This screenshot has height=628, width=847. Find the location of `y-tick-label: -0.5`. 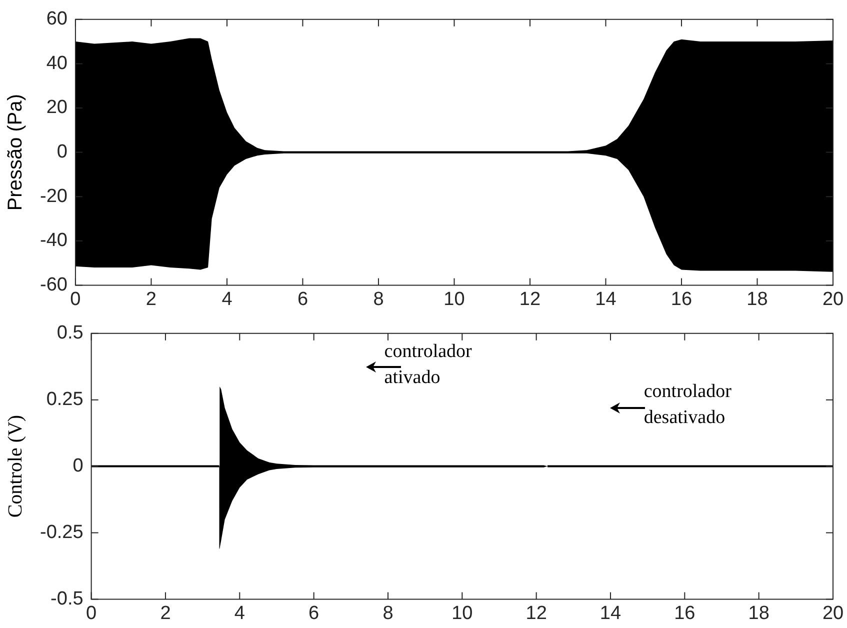

y-tick-label: -0.5 is located at coordinates (67, 599).